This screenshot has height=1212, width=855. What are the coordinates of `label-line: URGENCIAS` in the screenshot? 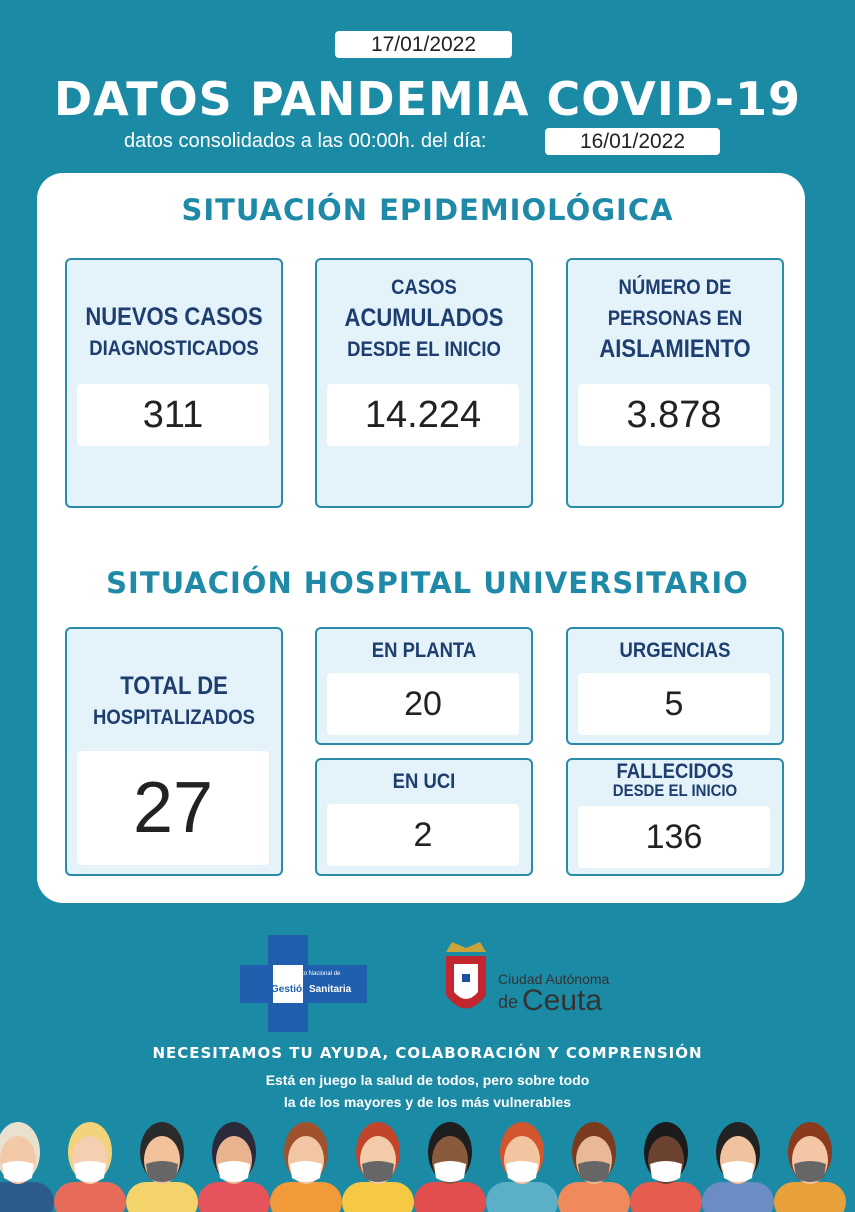 It's located at (675, 650).